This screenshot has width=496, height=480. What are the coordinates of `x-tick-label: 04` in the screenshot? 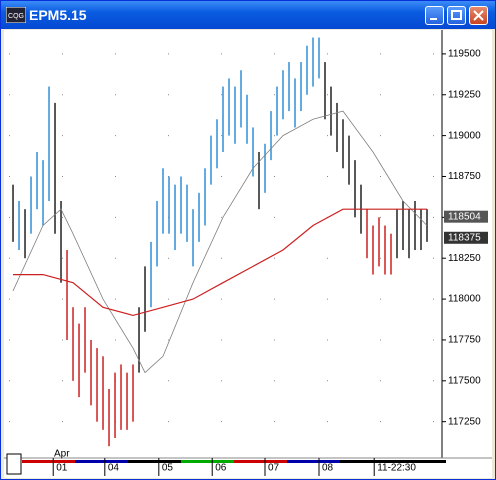 It's located at (114, 468).